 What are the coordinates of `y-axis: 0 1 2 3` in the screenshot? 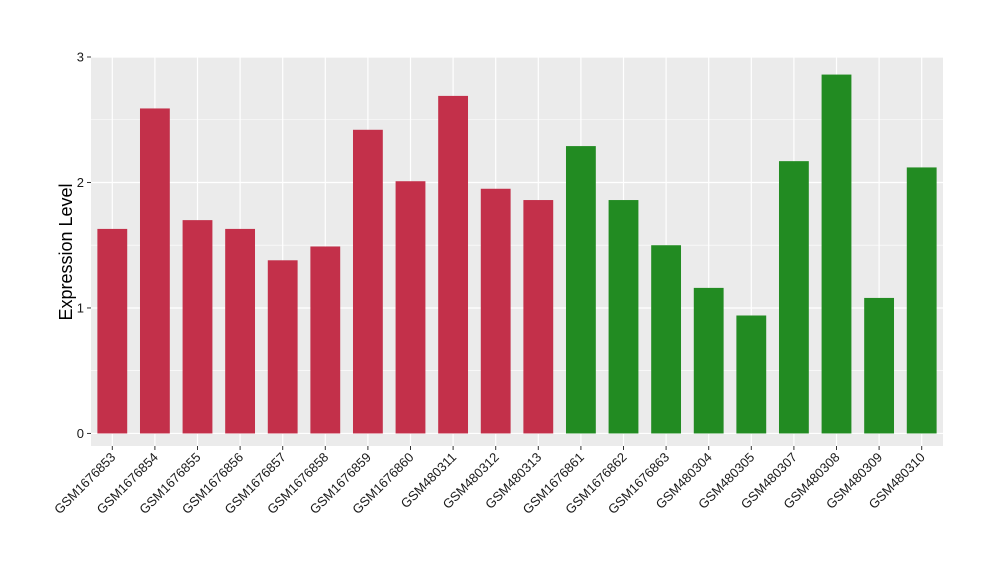 It's located at (84, 245).